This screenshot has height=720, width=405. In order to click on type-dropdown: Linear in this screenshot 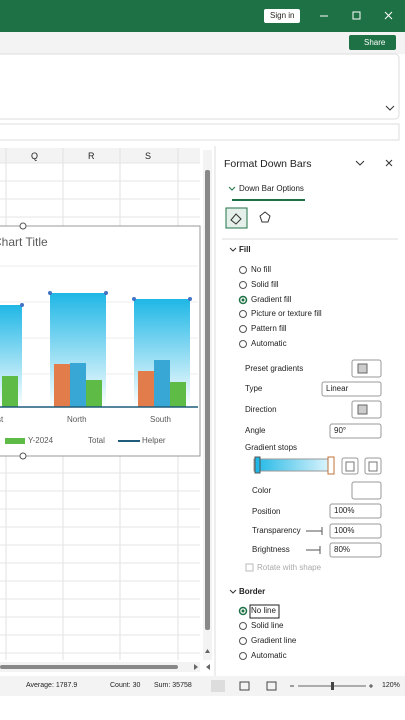, I will do `click(337, 388)`.